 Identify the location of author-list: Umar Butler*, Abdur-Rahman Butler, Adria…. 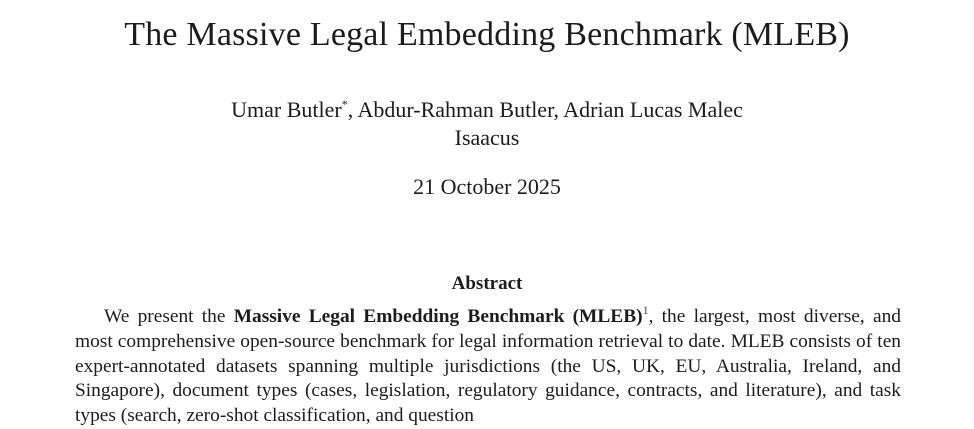
(487, 110).